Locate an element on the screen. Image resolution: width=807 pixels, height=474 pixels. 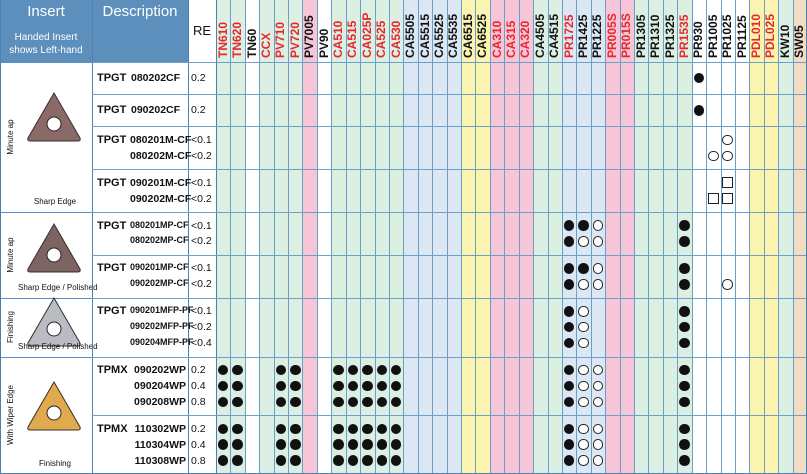
insert-code: 110302WP is located at coordinates (160, 428).